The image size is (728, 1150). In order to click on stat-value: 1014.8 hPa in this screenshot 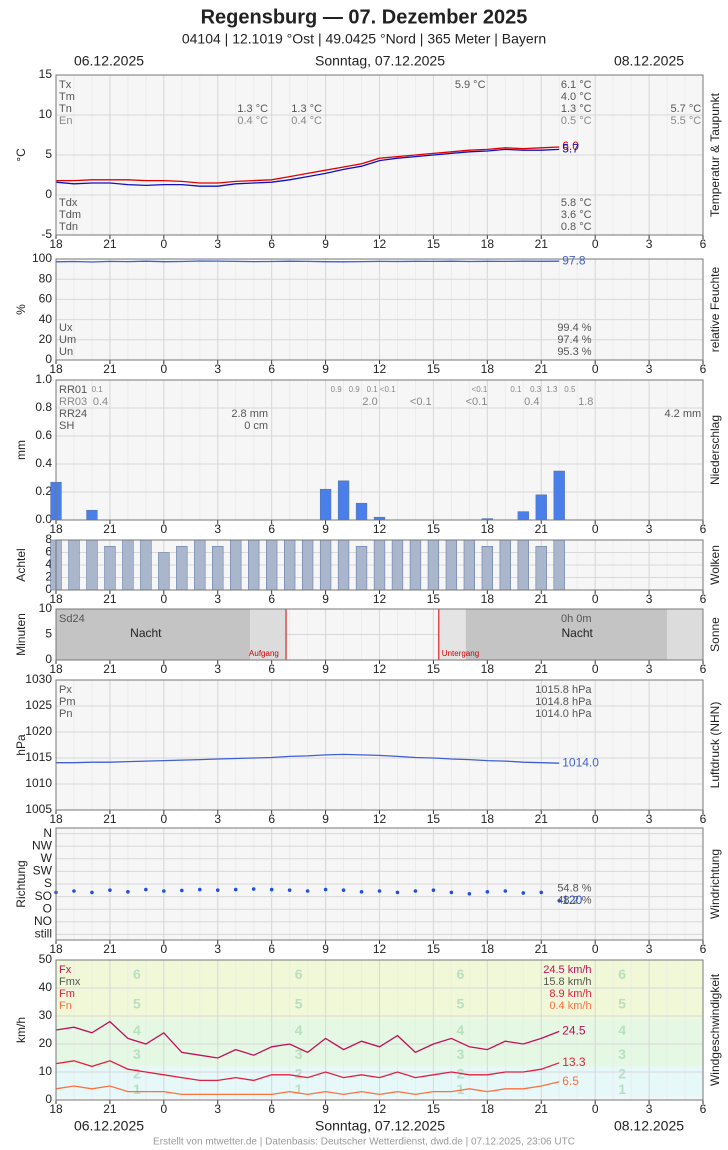, I will do `click(563, 702)`.